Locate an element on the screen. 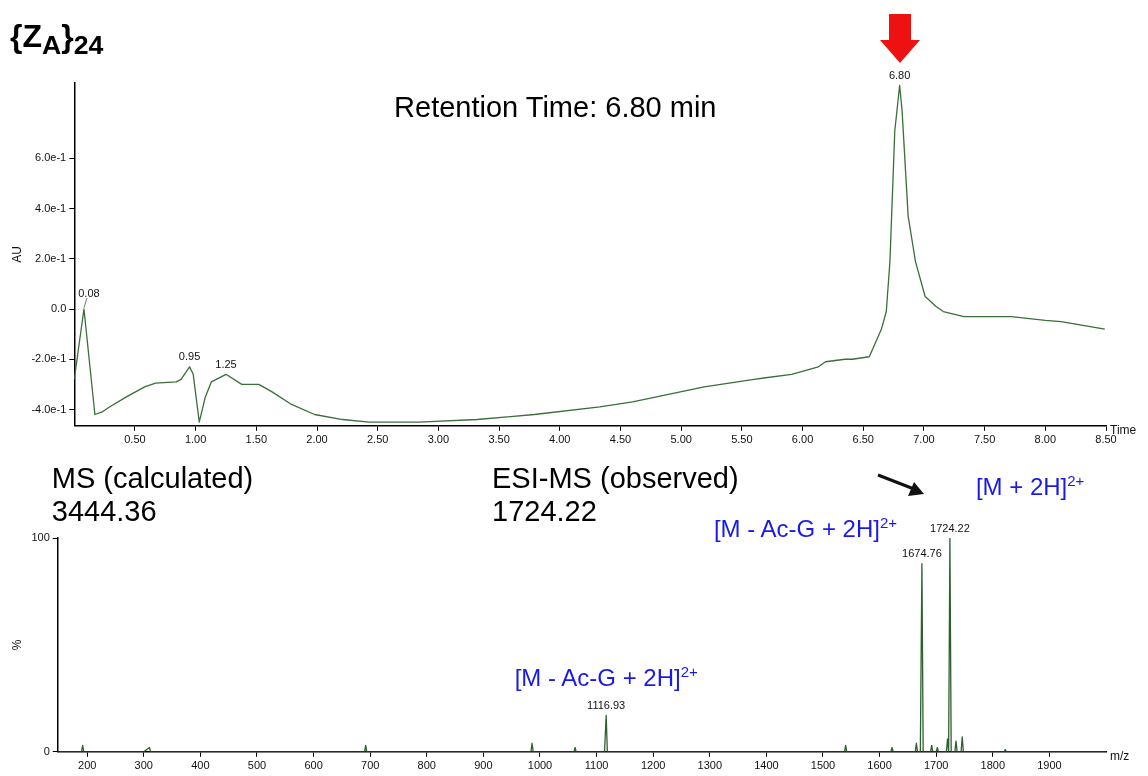 The width and height of the screenshot is (1148, 776). y-tick-label: 4.0e-1 is located at coordinates (51, 207).